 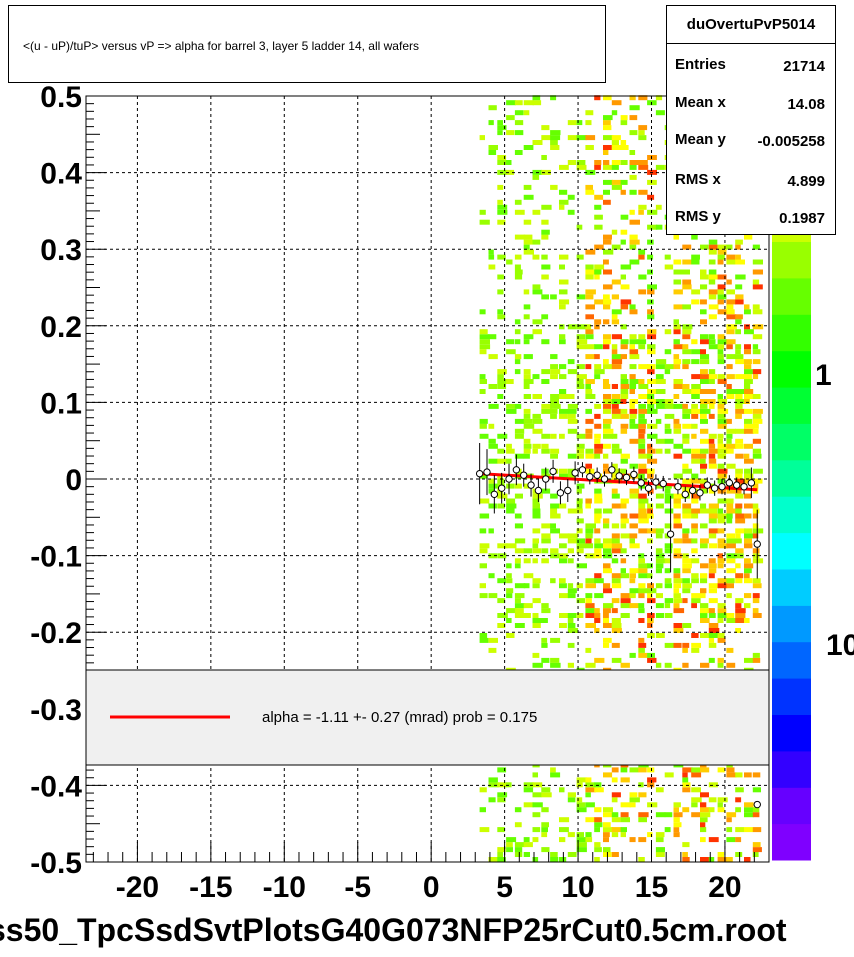 What do you see at coordinates (791, 260) in the screenshot?
I see `color-scale-bin` at bounding box center [791, 260].